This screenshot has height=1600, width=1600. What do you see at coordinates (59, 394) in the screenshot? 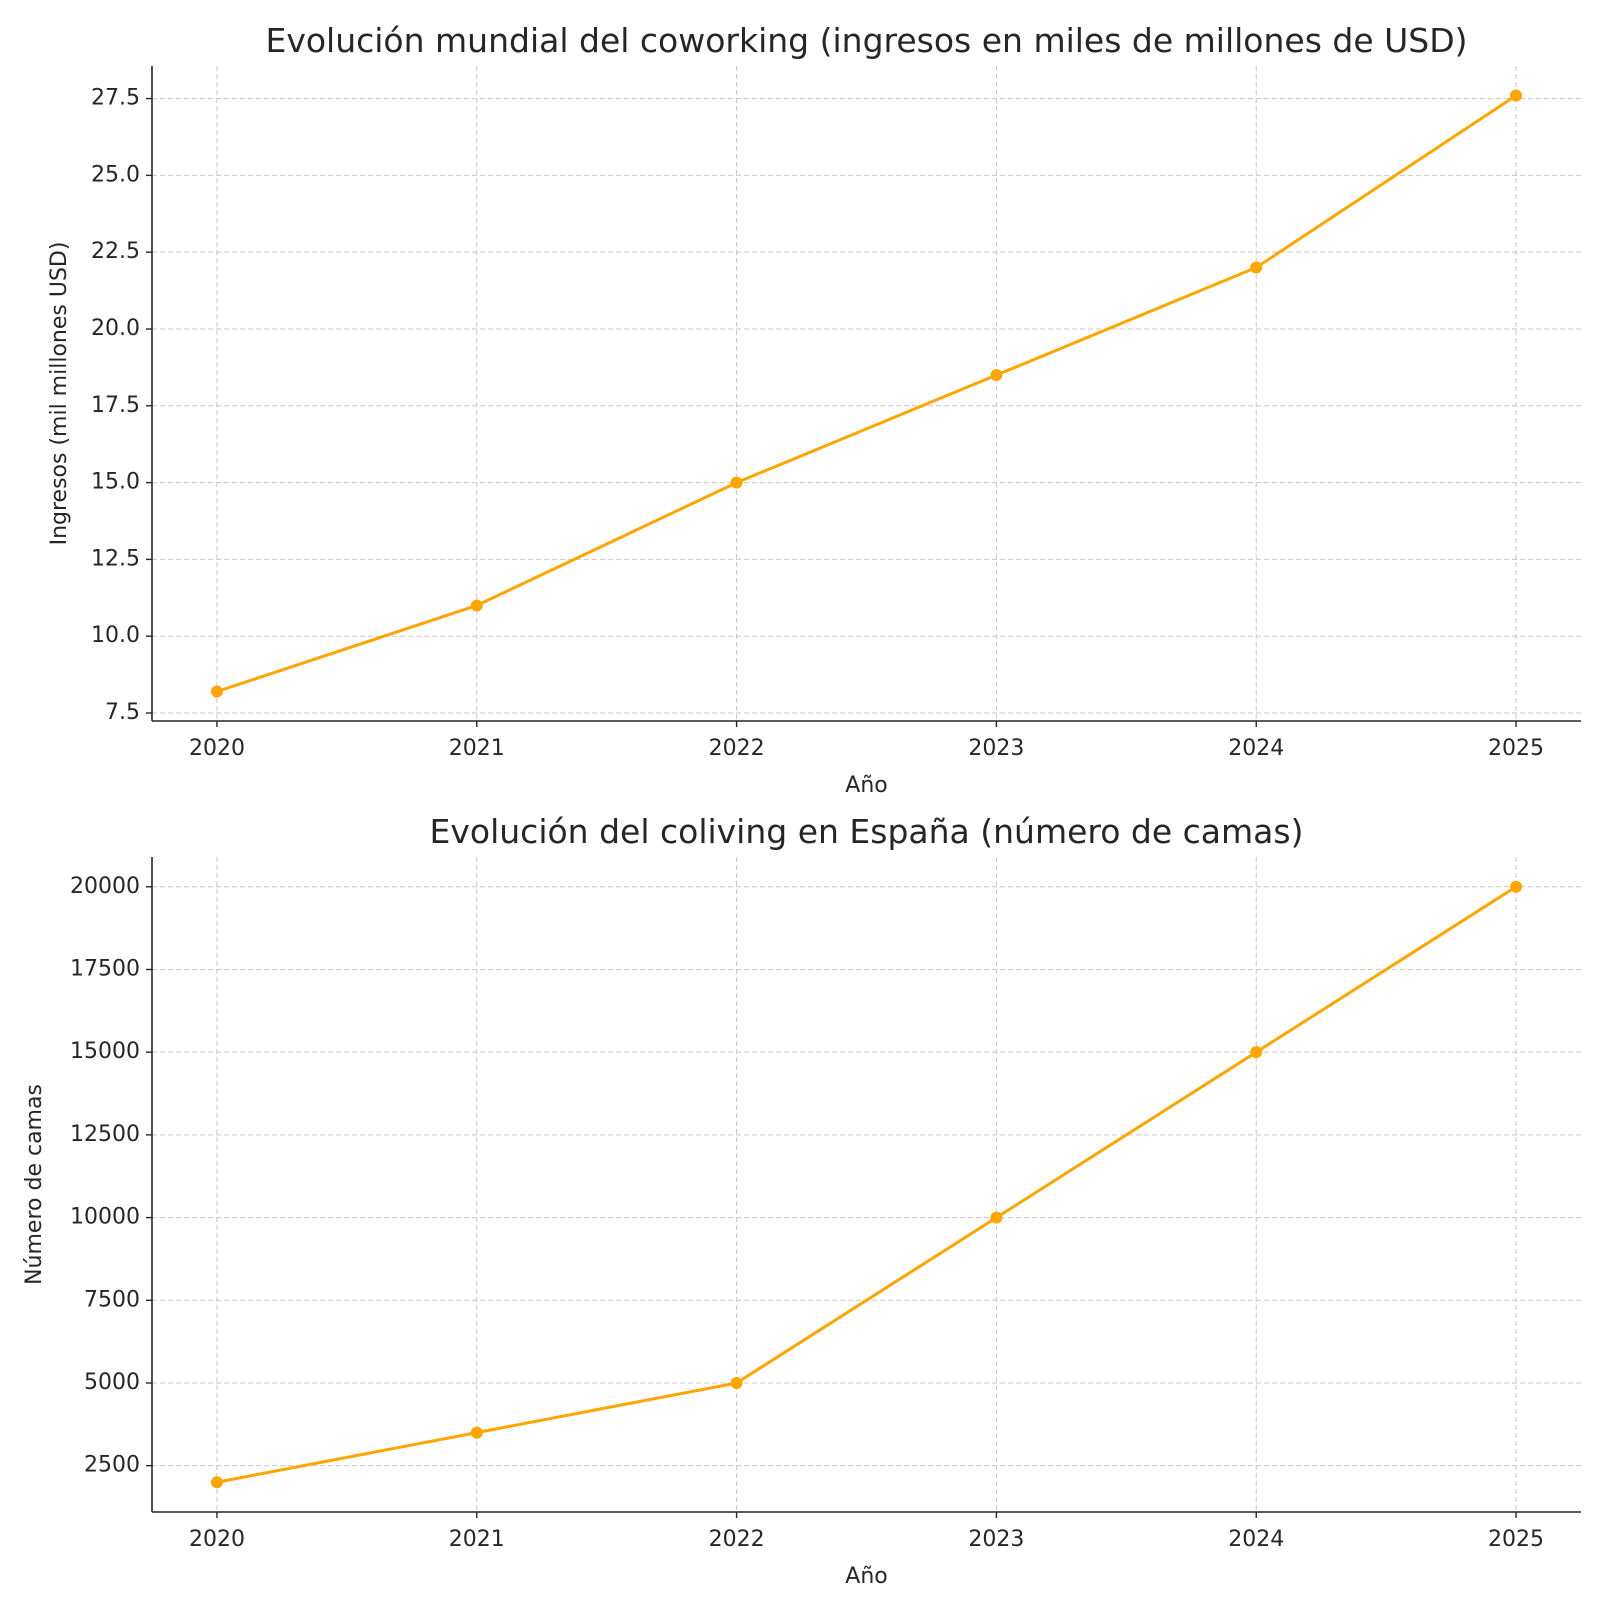
I see `y-axis-label: Ingresos (mil millones USD)` at bounding box center [59, 394].